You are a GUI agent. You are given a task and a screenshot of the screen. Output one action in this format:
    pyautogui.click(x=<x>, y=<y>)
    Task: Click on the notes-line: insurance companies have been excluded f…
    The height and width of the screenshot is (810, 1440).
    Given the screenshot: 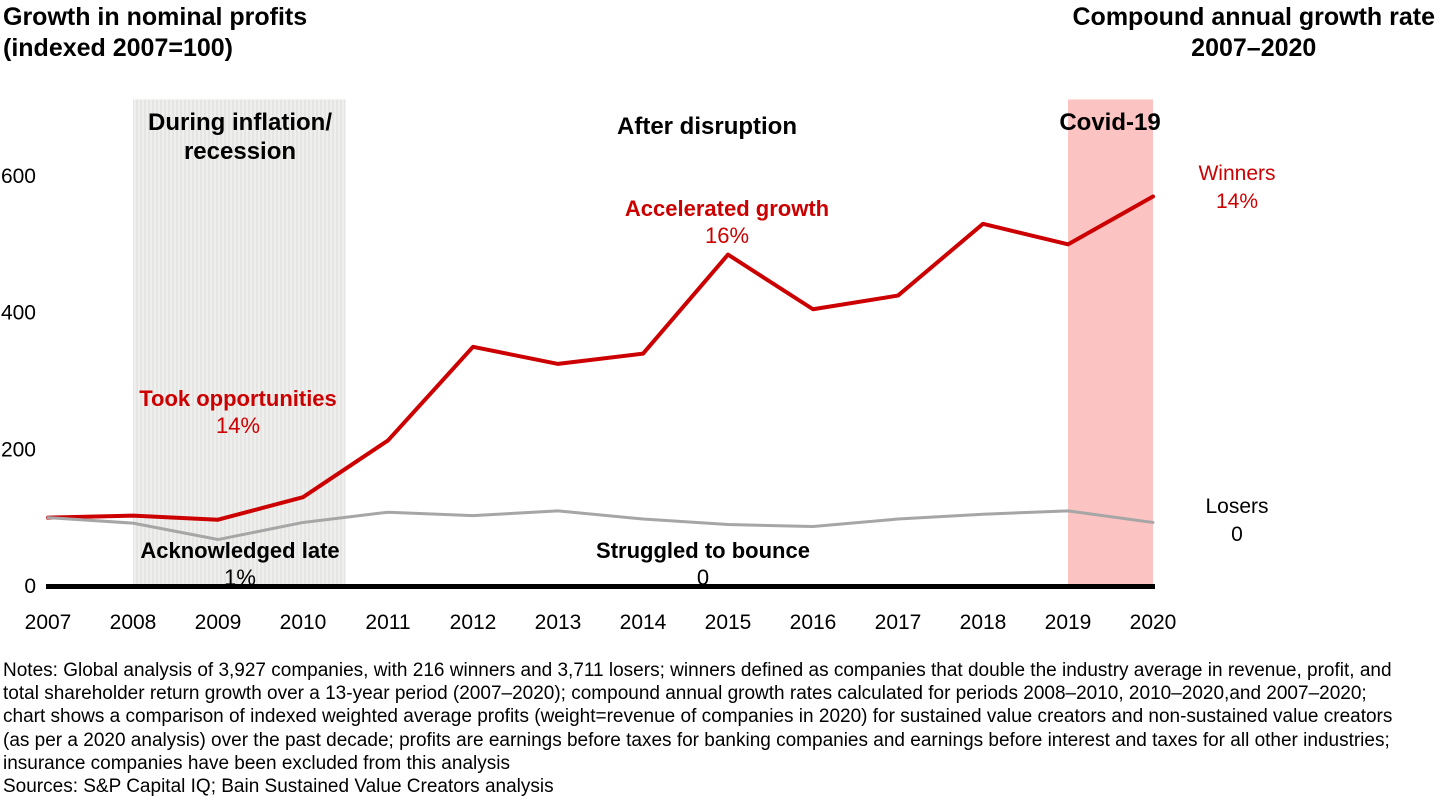 What is the action you would take?
    pyautogui.click(x=256, y=763)
    